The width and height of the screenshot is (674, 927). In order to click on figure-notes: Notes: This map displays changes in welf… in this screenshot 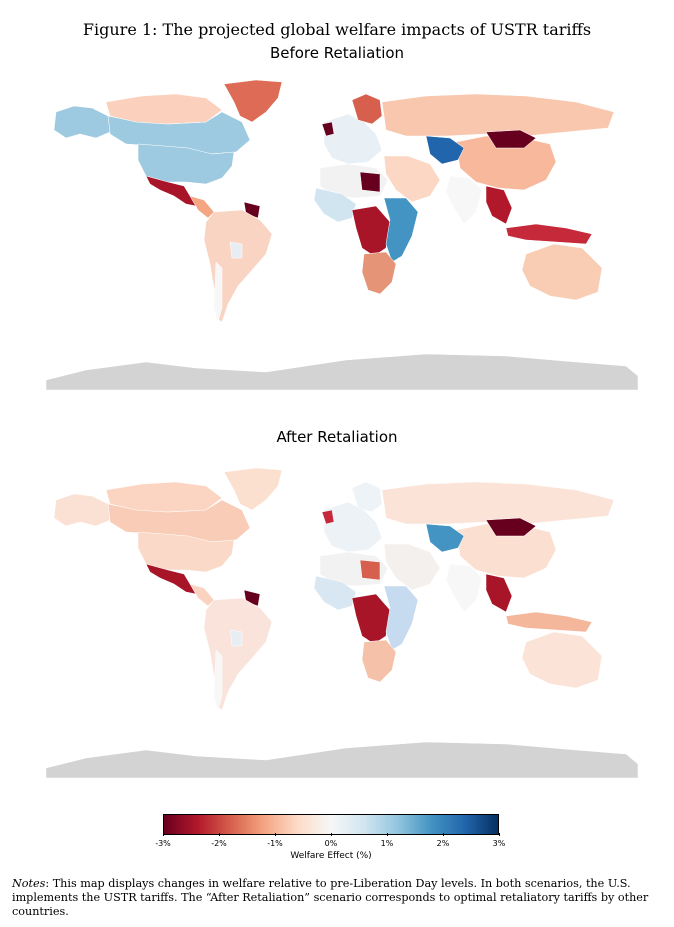, I will do `click(339, 898)`.